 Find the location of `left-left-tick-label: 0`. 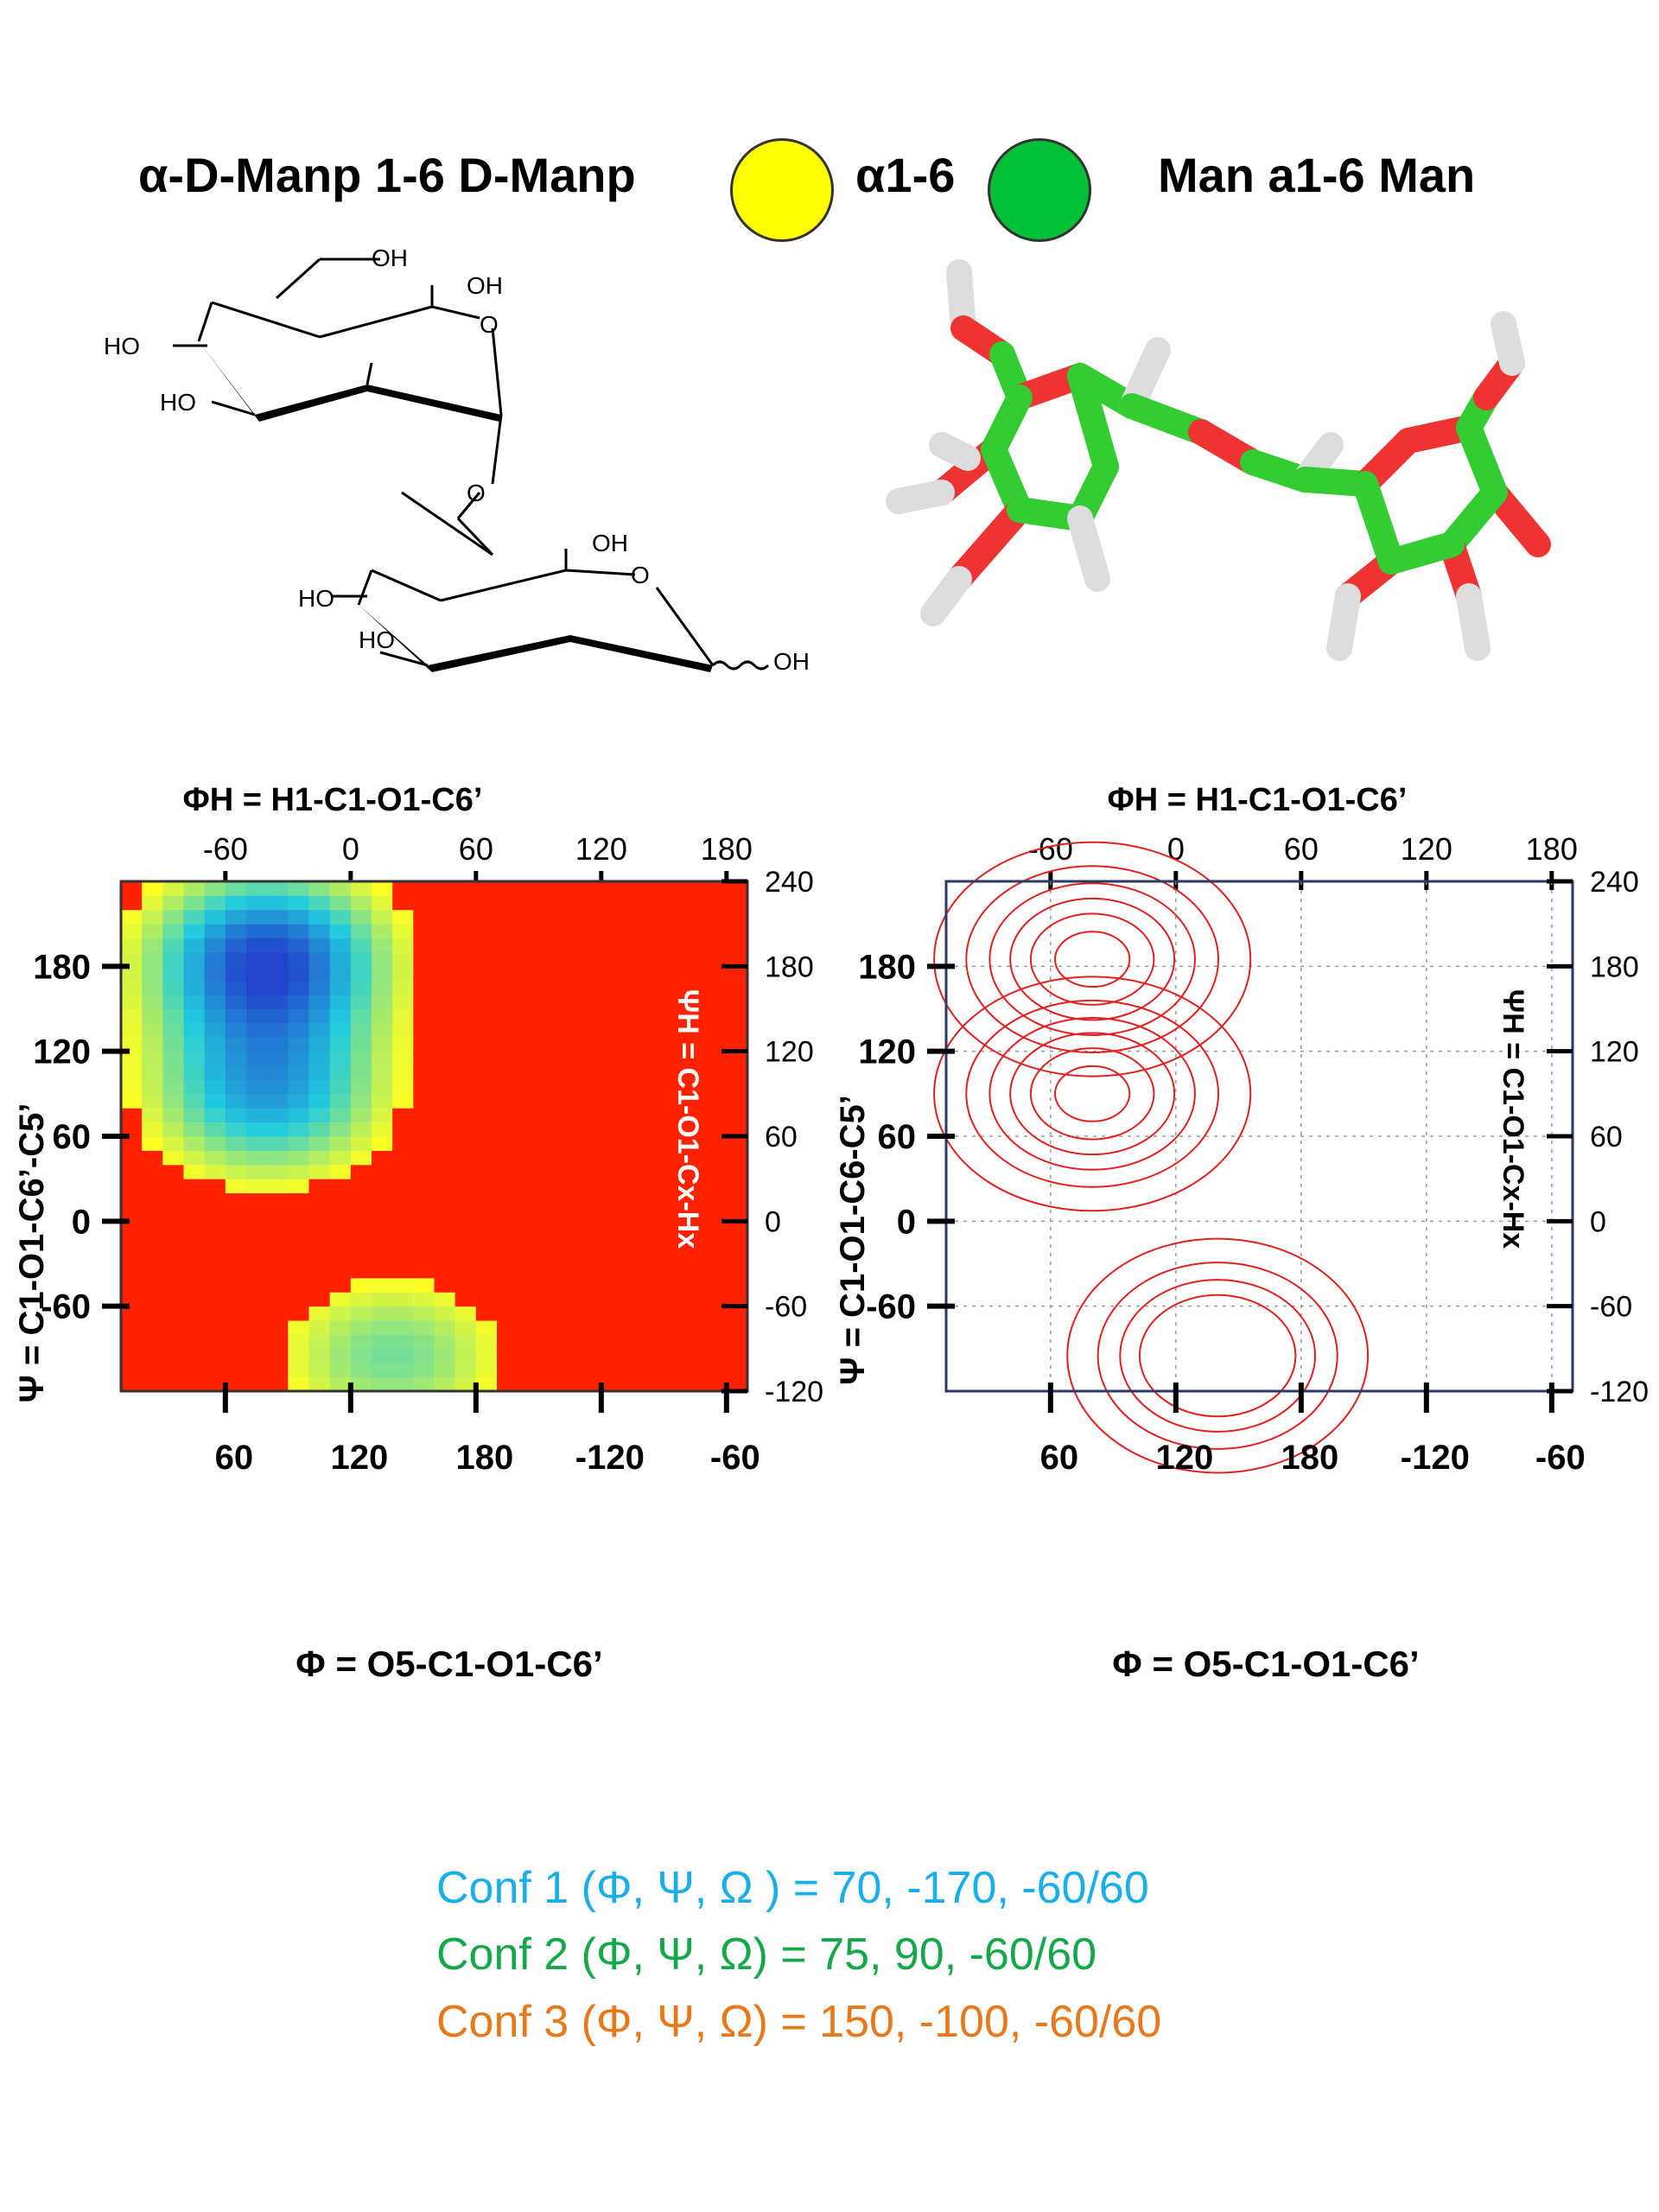

left-left-tick-label: 0 is located at coordinates (81, 1222).